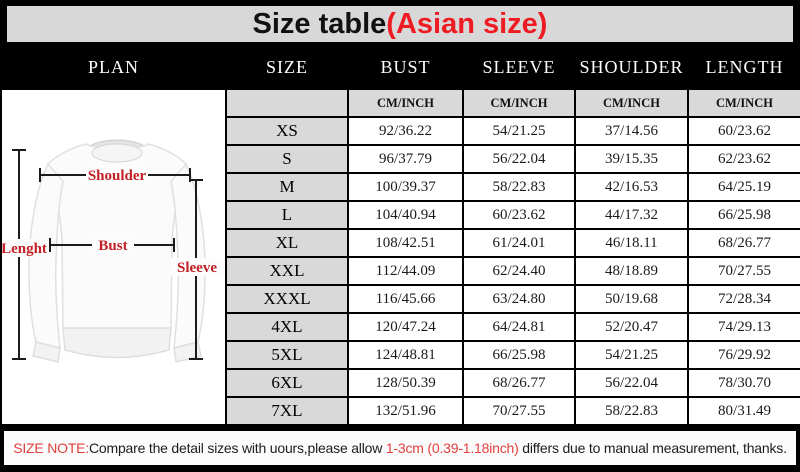 Image resolution: width=800 pixels, height=472 pixels. What do you see at coordinates (197, 268) in the screenshot?
I see `diagram-sleeve-label: Sleeve` at bounding box center [197, 268].